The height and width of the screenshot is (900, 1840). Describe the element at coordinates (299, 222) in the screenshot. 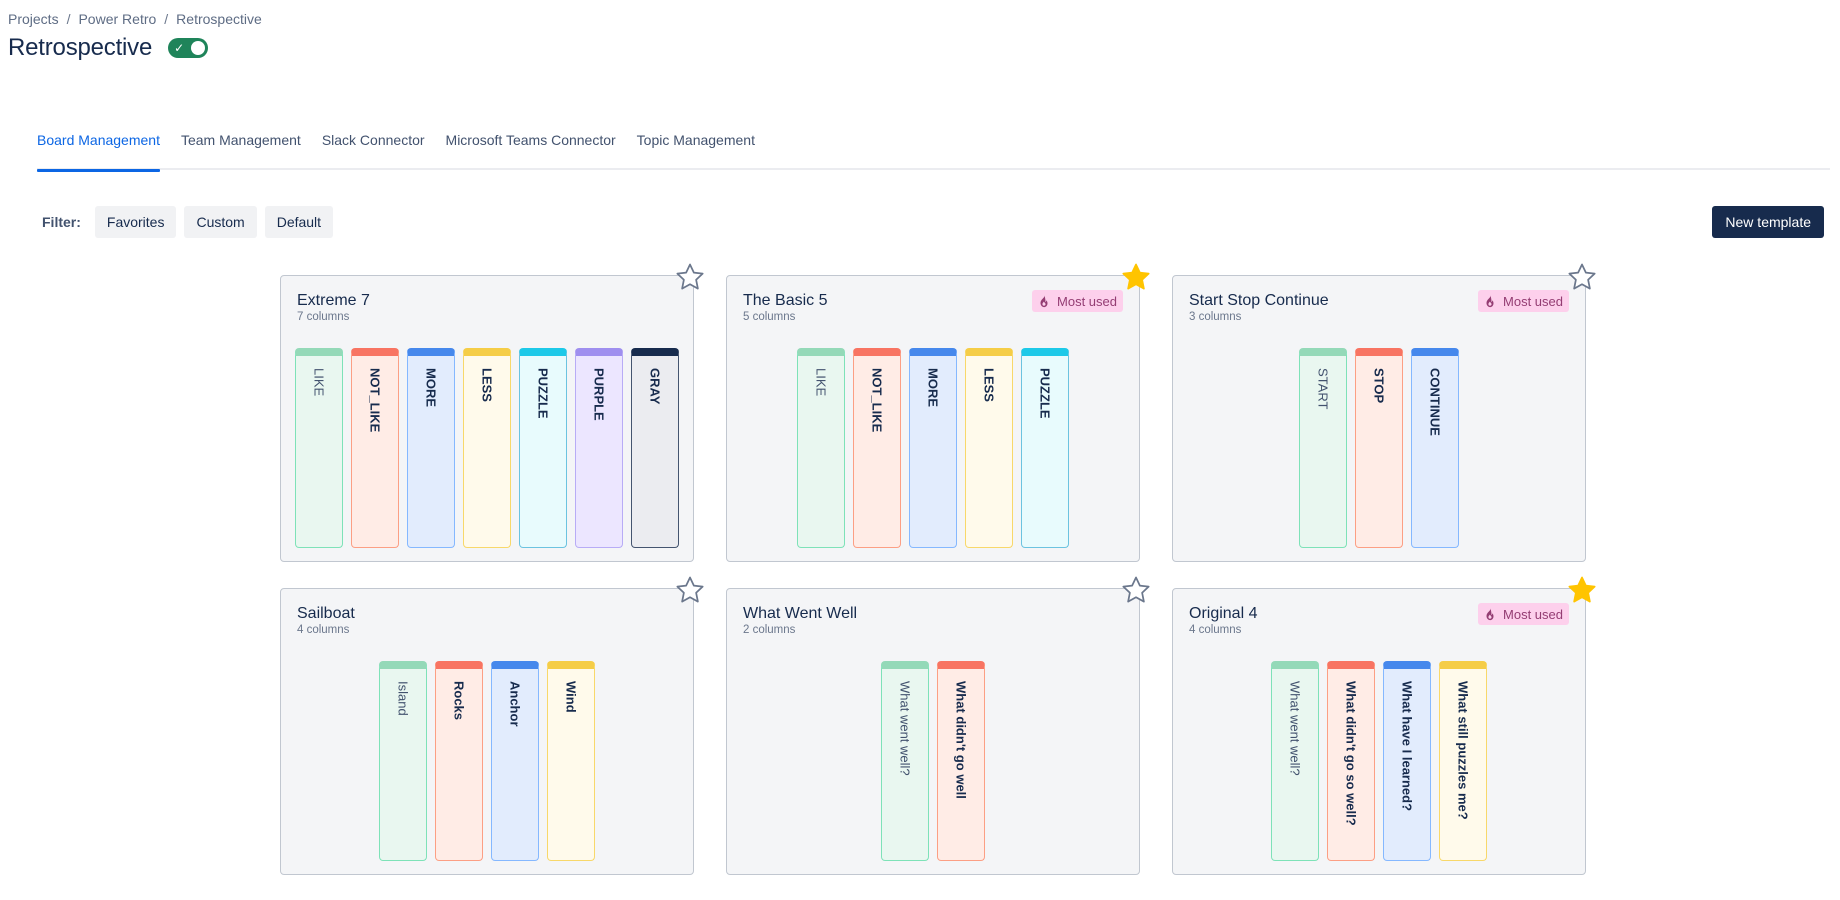

I see `filter-default-button: Default` at that location.